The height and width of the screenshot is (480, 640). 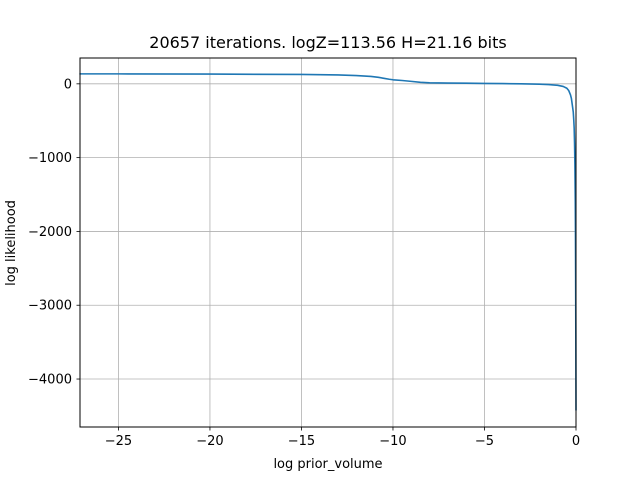 What do you see at coordinates (484, 441) in the screenshot?
I see `x-tick-label: −5` at bounding box center [484, 441].